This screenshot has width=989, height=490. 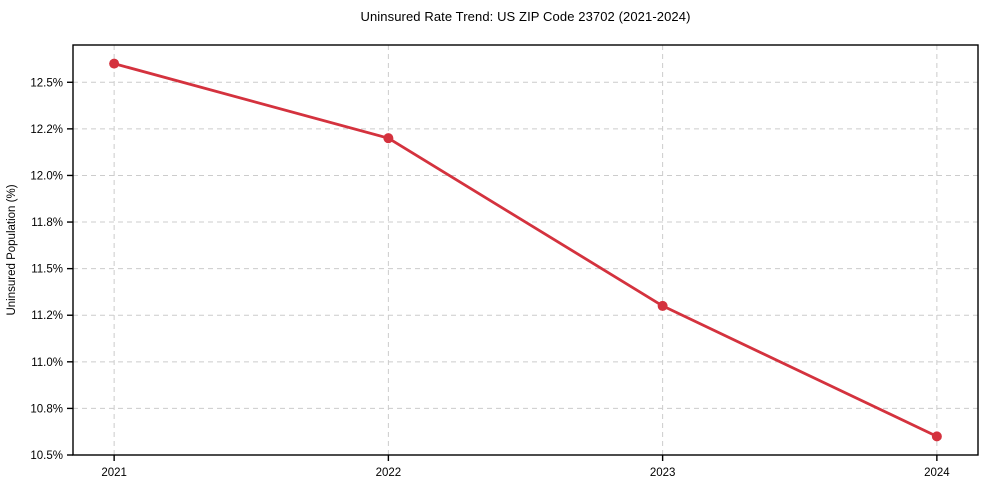 I want to click on x-tick-label: 2023, so click(x=663, y=473).